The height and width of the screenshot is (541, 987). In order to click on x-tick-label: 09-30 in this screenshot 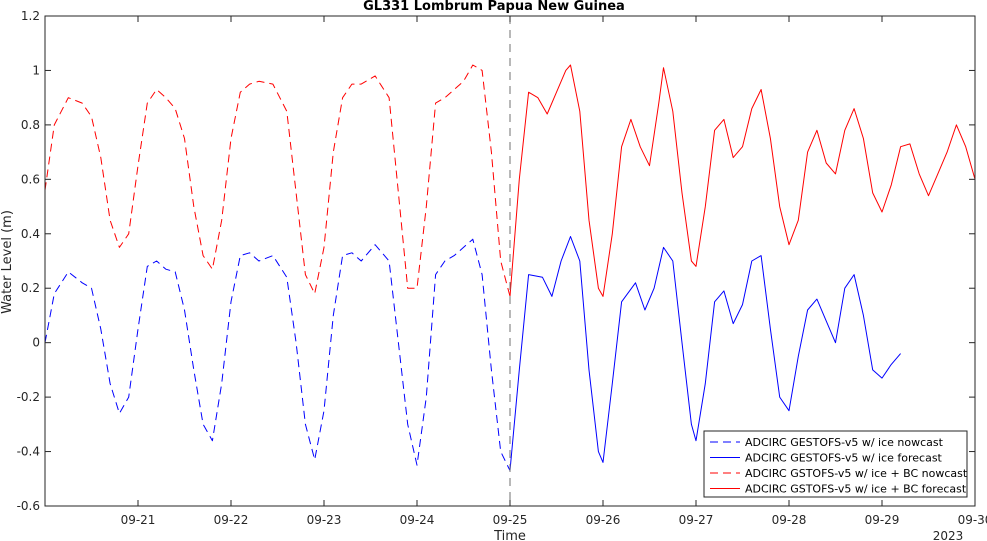, I will do `click(972, 520)`.